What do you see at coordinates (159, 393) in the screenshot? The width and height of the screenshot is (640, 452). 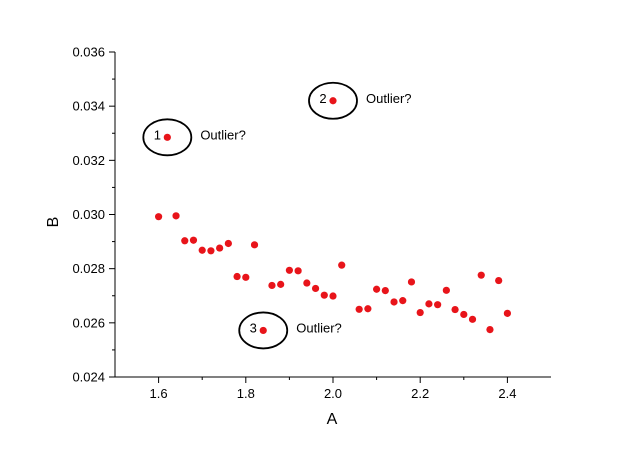 I see `x-tick-label: 1.6` at bounding box center [159, 393].